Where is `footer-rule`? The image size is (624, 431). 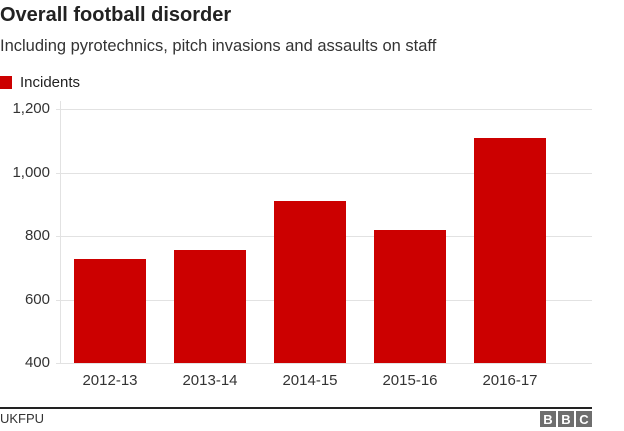 footer-rule is located at coordinates (296, 408).